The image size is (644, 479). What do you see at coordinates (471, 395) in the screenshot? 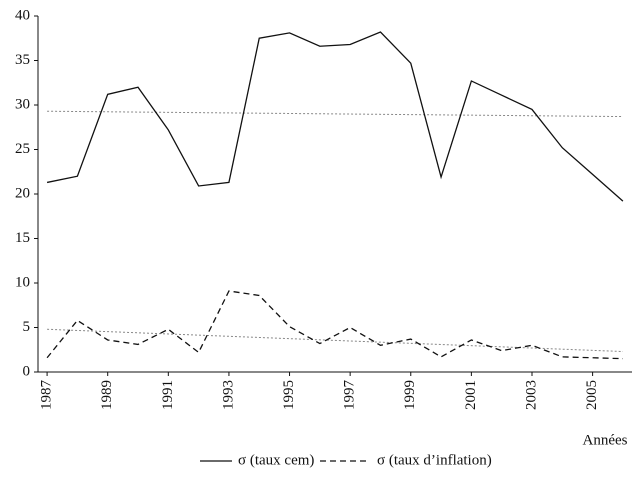
I see `x-tick-label: 2001` at bounding box center [471, 395].